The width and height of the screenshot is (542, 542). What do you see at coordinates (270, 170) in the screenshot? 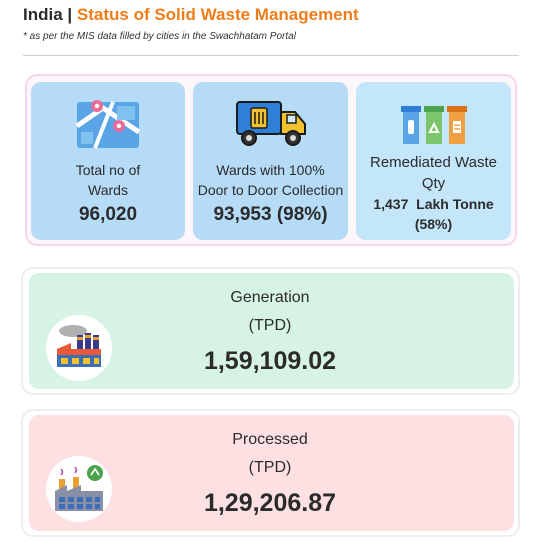
I see `door-to-door-label-line1: Wards with 100%` at bounding box center [270, 170].